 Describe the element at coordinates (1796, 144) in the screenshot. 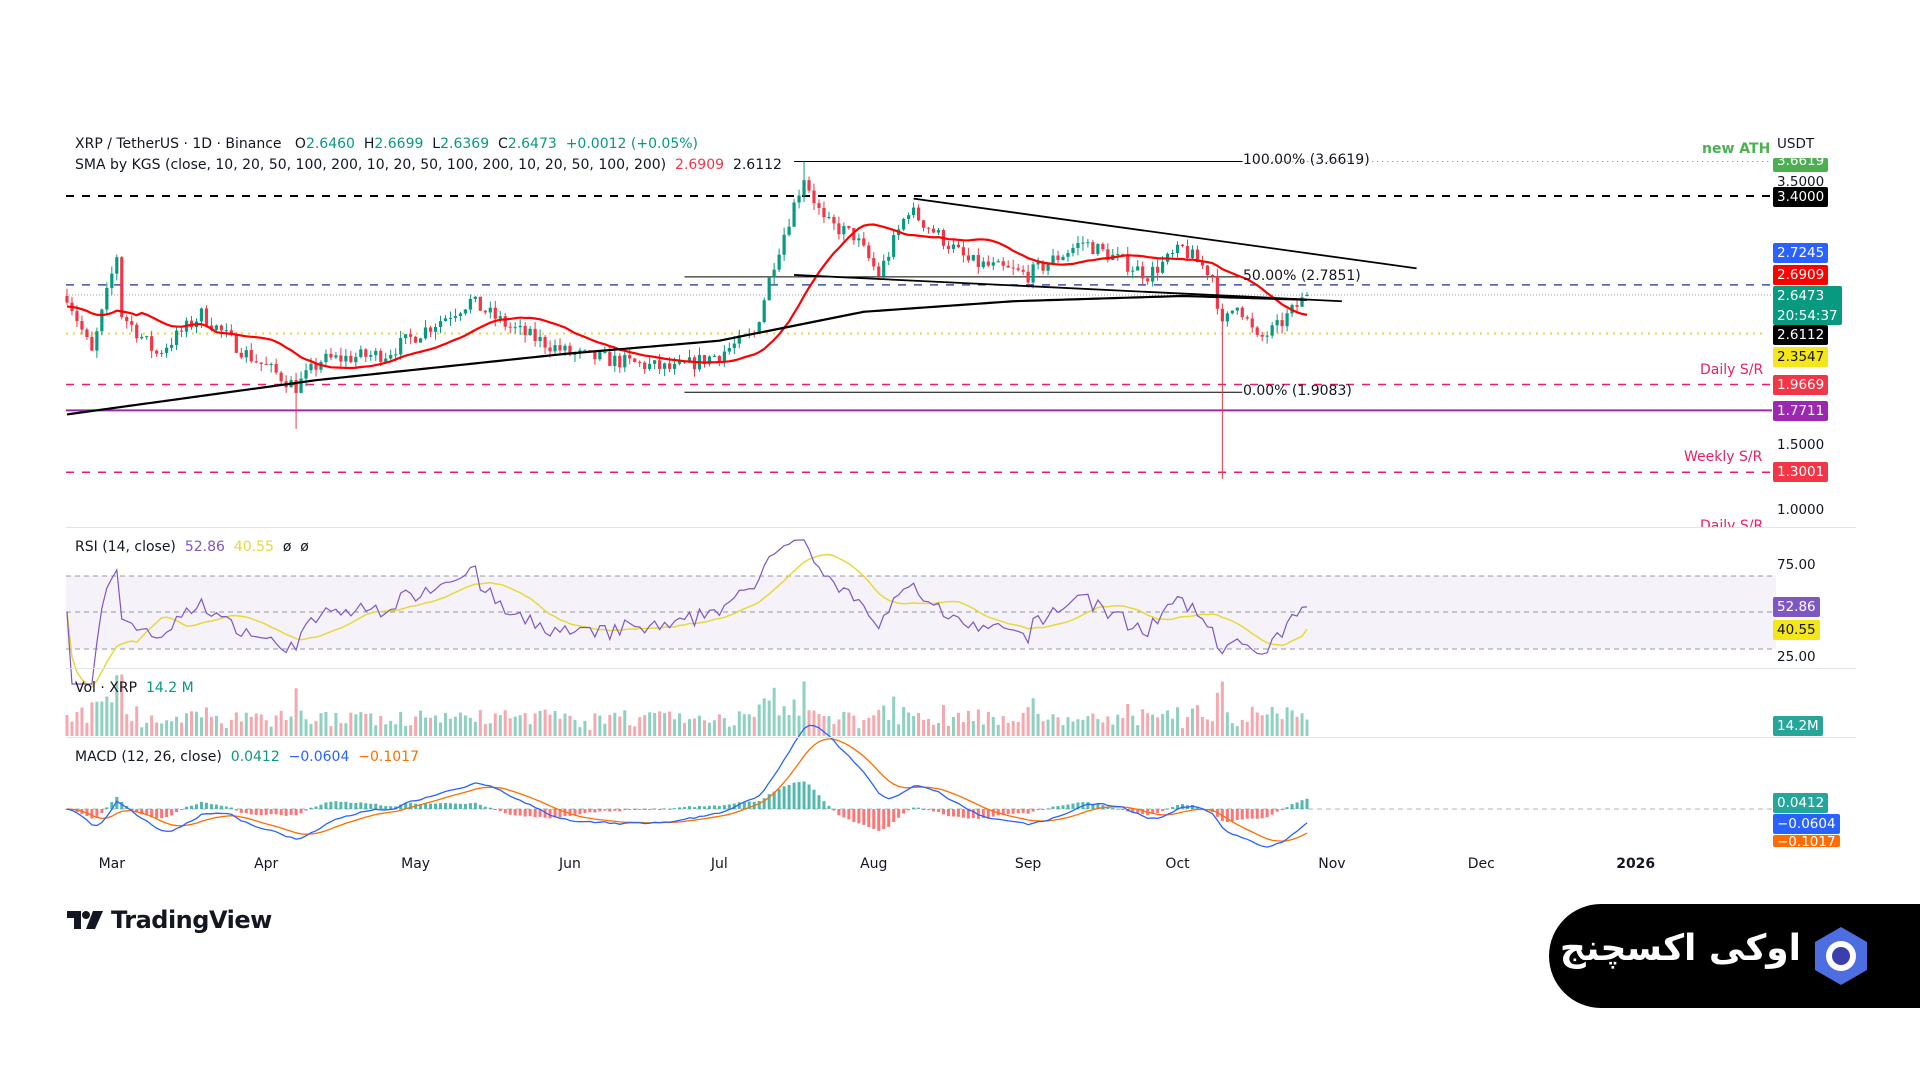

I see `axis-currency: USDT` at that location.